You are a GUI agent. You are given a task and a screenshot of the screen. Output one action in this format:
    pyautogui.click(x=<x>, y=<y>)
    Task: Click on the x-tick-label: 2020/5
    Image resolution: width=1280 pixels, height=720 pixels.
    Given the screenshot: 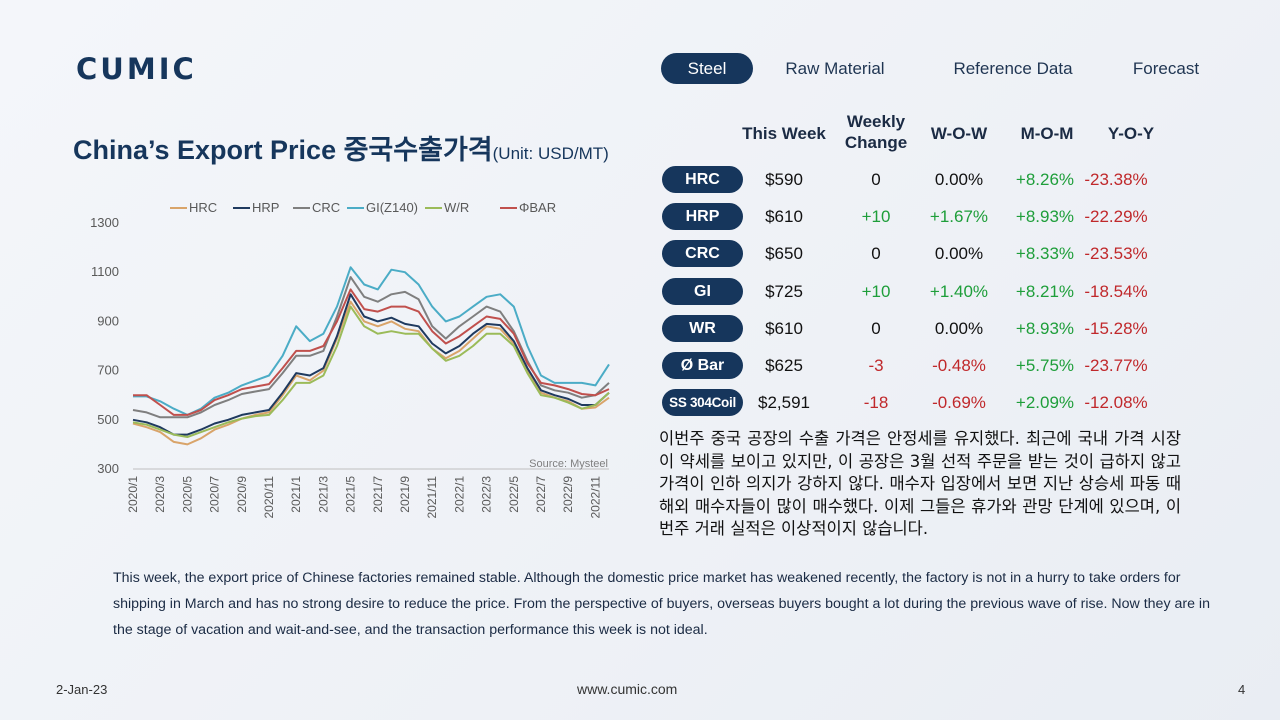 What is the action you would take?
    pyautogui.click(x=187, y=494)
    